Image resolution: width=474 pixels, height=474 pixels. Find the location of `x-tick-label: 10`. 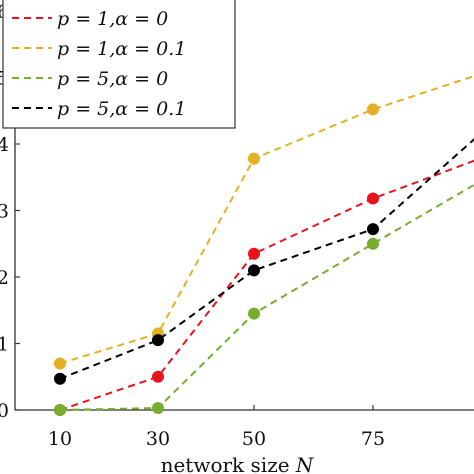

x-tick-label: 10 is located at coordinates (60, 439).